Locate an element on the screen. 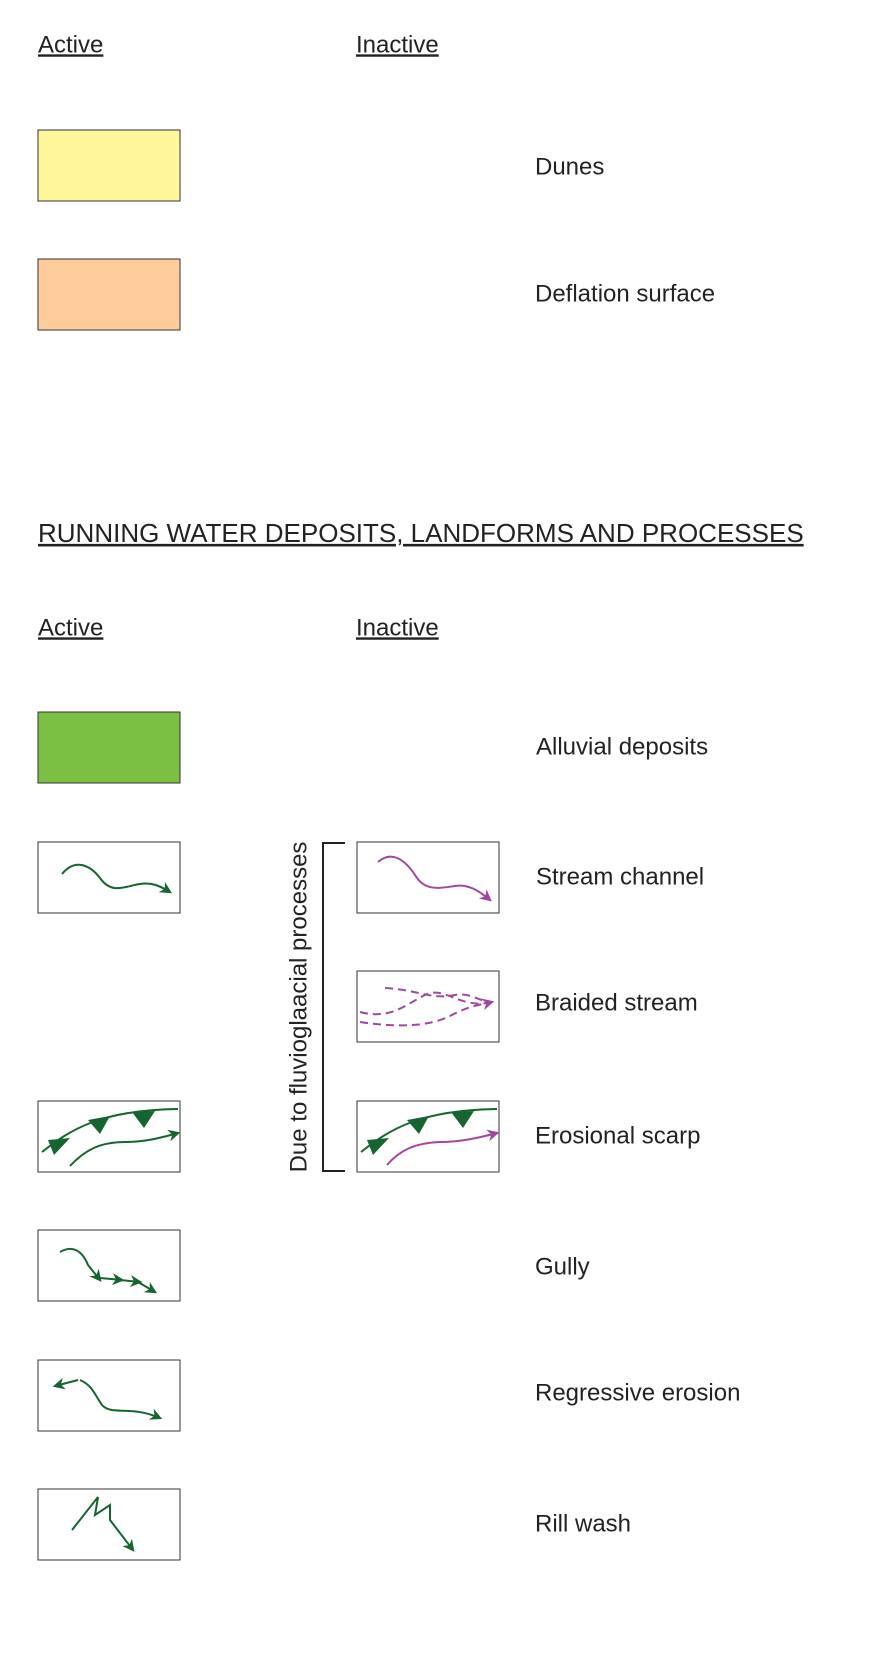 Image resolution: width=885 pixels, height=1663 pixels. item-label: Deflation surface is located at coordinates (625, 293).